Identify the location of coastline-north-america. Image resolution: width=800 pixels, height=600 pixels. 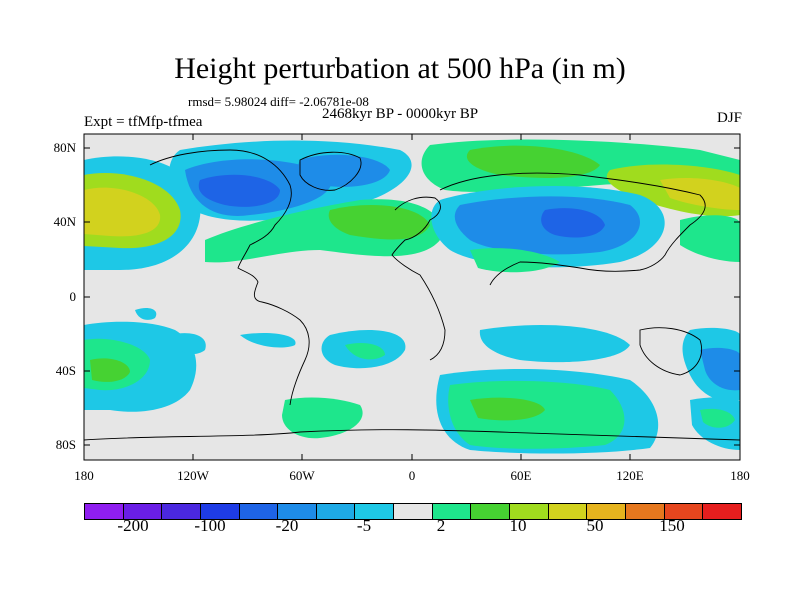
(220, 226).